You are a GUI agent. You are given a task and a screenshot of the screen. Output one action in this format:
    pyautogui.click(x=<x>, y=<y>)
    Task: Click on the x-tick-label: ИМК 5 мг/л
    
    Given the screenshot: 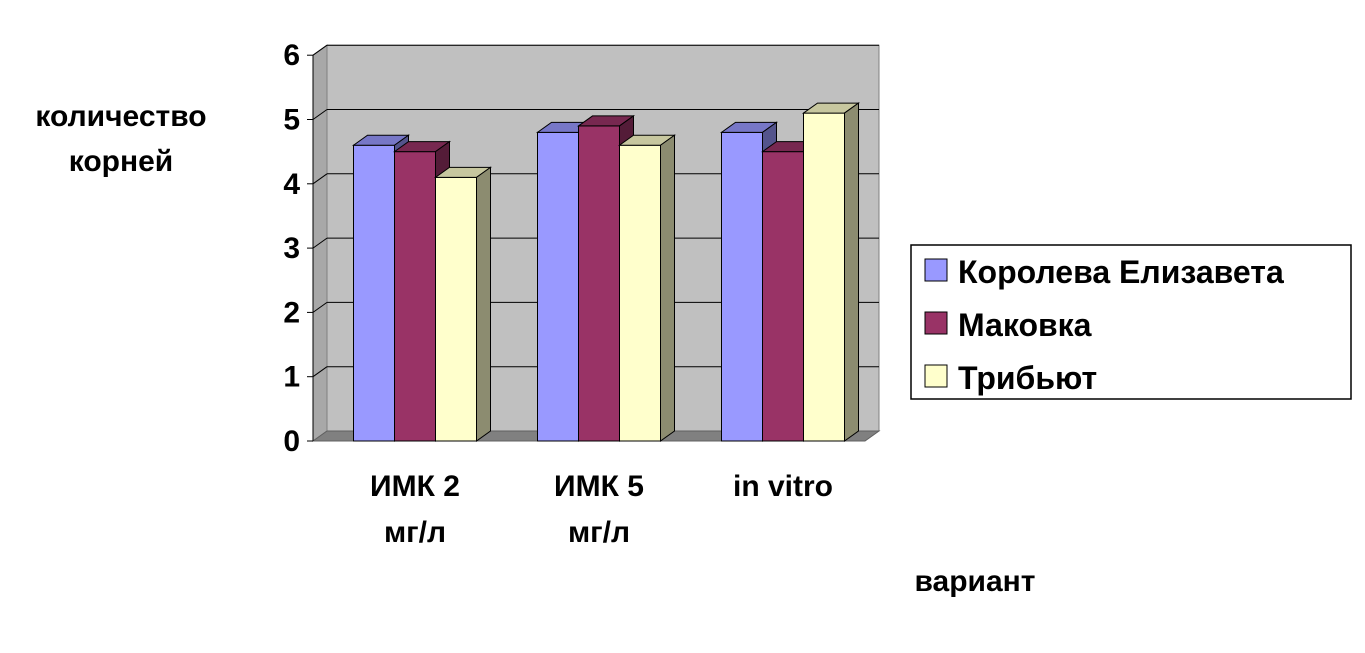 What is the action you would take?
    pyautogui.click(x=599, y=509)
    